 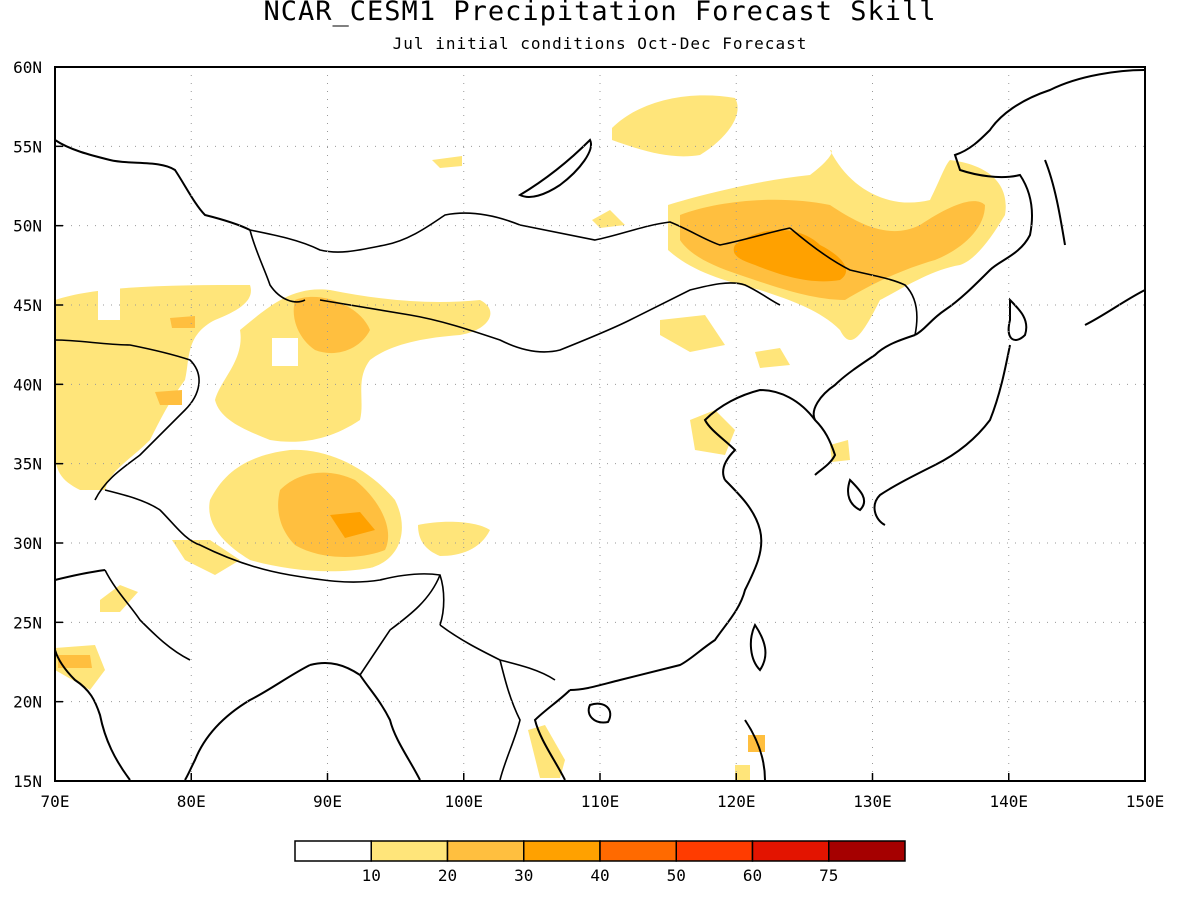 I want to click on colorbar-label: 10, so click(x=371, y=875).